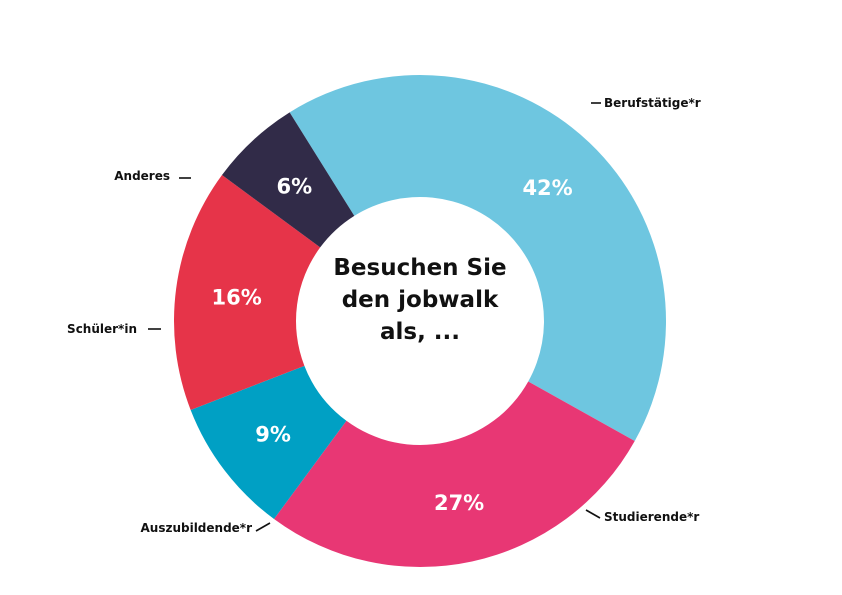 The height and width of the screenshot is (595, 842). I want to click on category-label: Schüler*in, so click(102, 329).